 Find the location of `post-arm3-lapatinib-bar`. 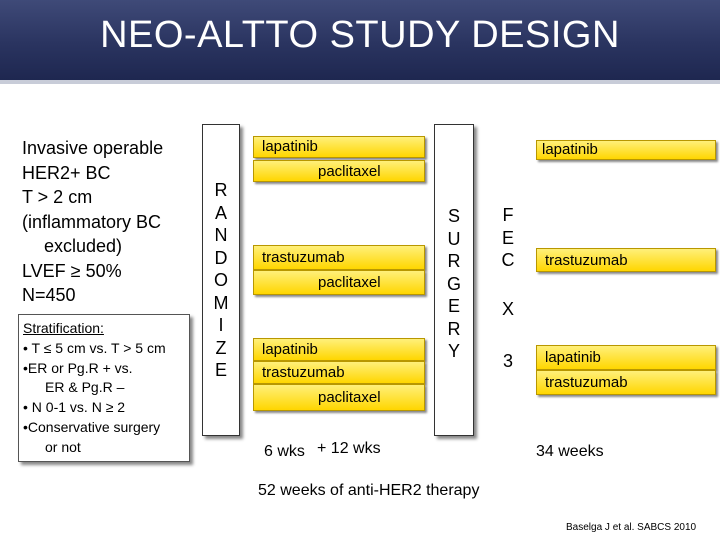

post-arm3-lapatinib-bar is located at coordinates (626, 357).